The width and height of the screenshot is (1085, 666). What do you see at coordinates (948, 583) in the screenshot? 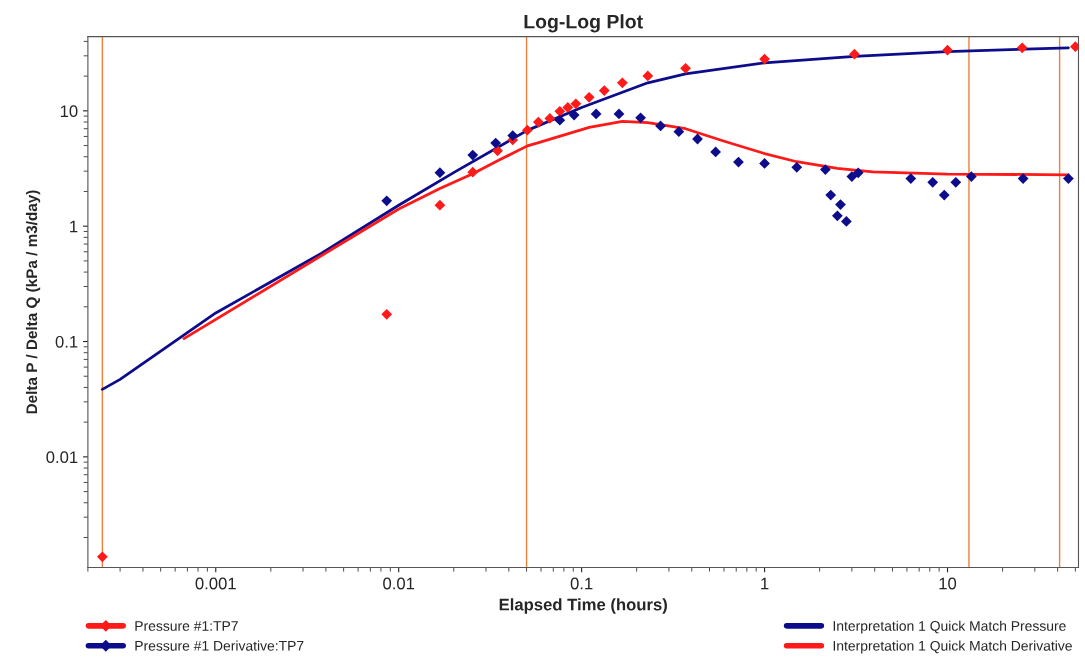
I see `x-tick-label: 10` at bounding box center [948, 583].